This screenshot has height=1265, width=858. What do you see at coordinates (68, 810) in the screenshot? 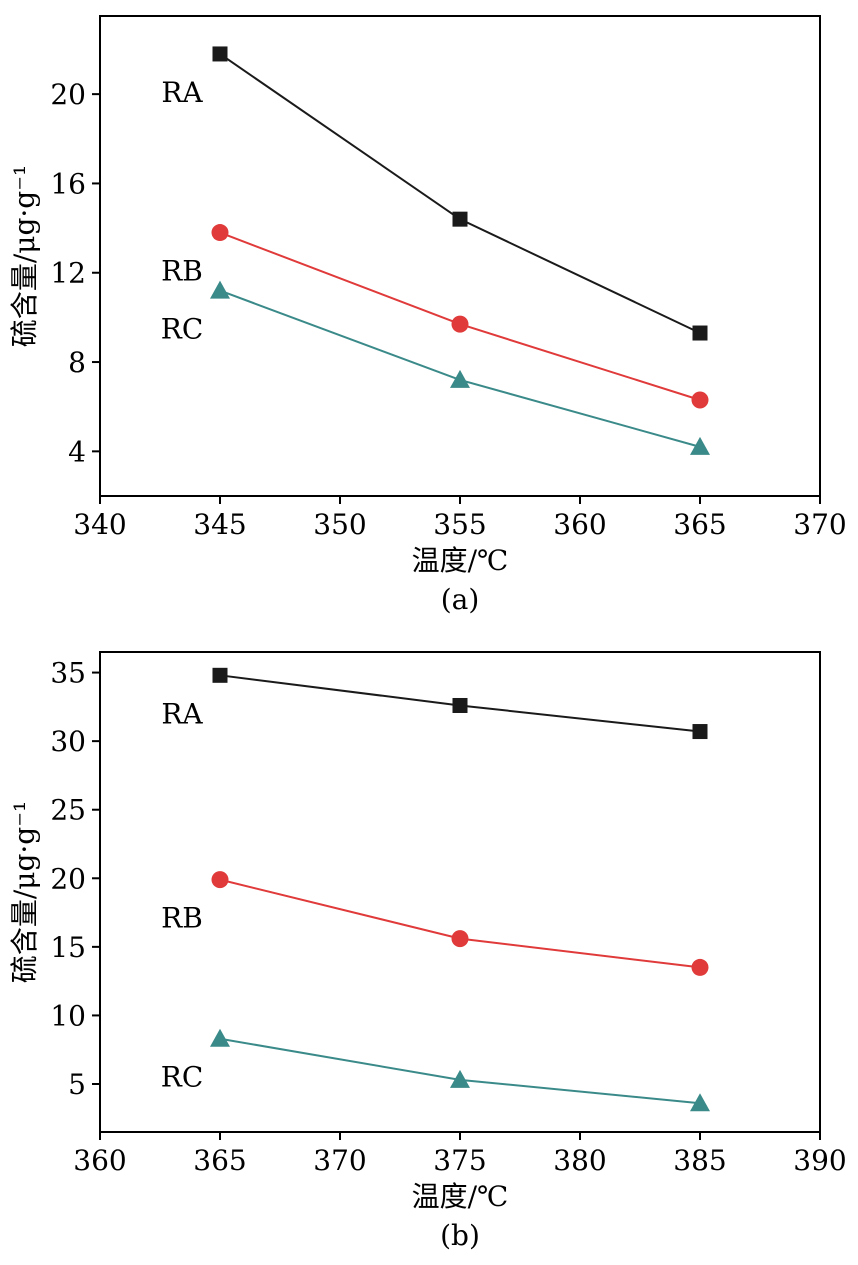
I see `y-tick-label: 25` at bounding box center [68, 810].